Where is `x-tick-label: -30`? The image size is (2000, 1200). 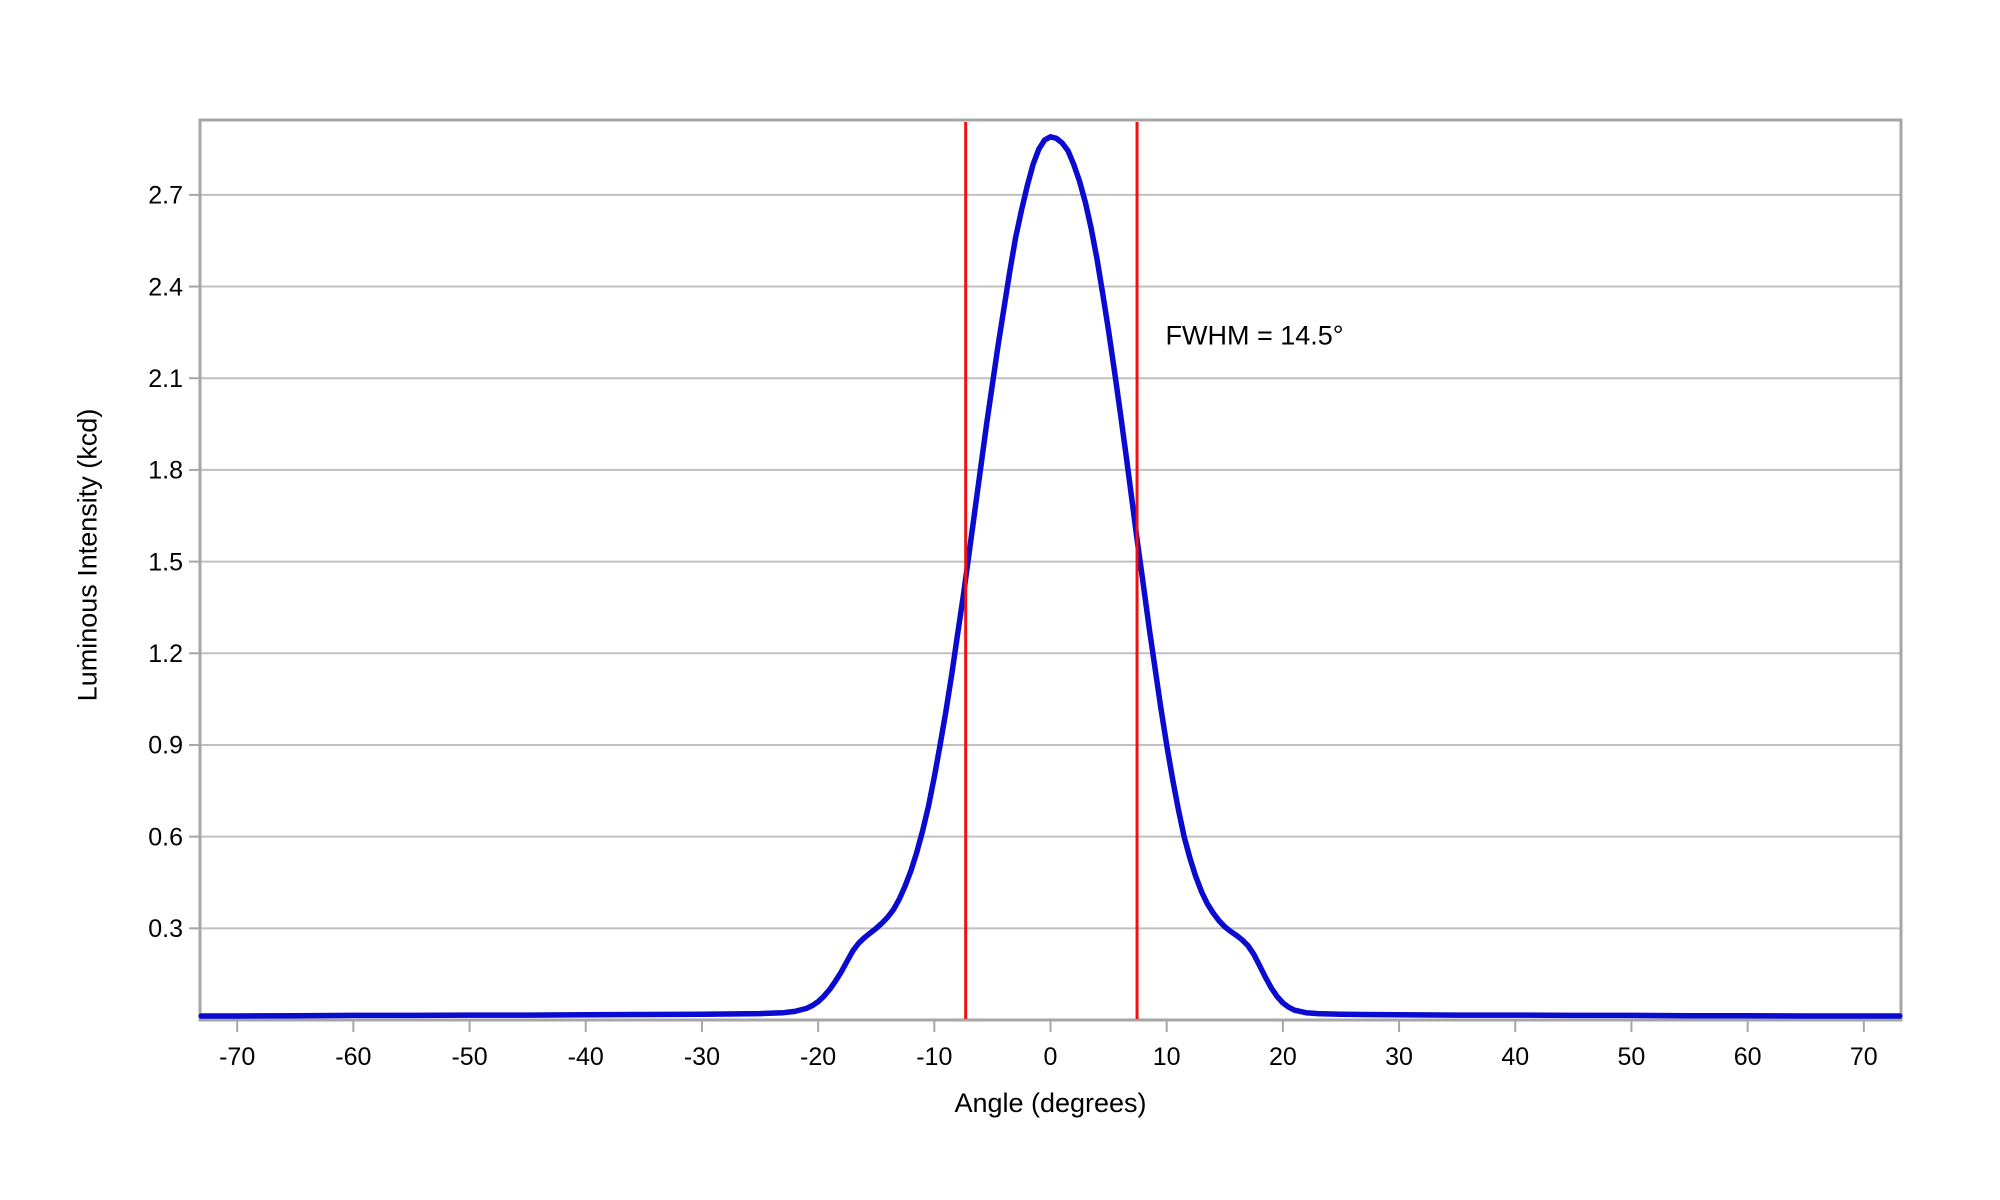 x-tick-label: -30 is located at coordinates (702, 1057).